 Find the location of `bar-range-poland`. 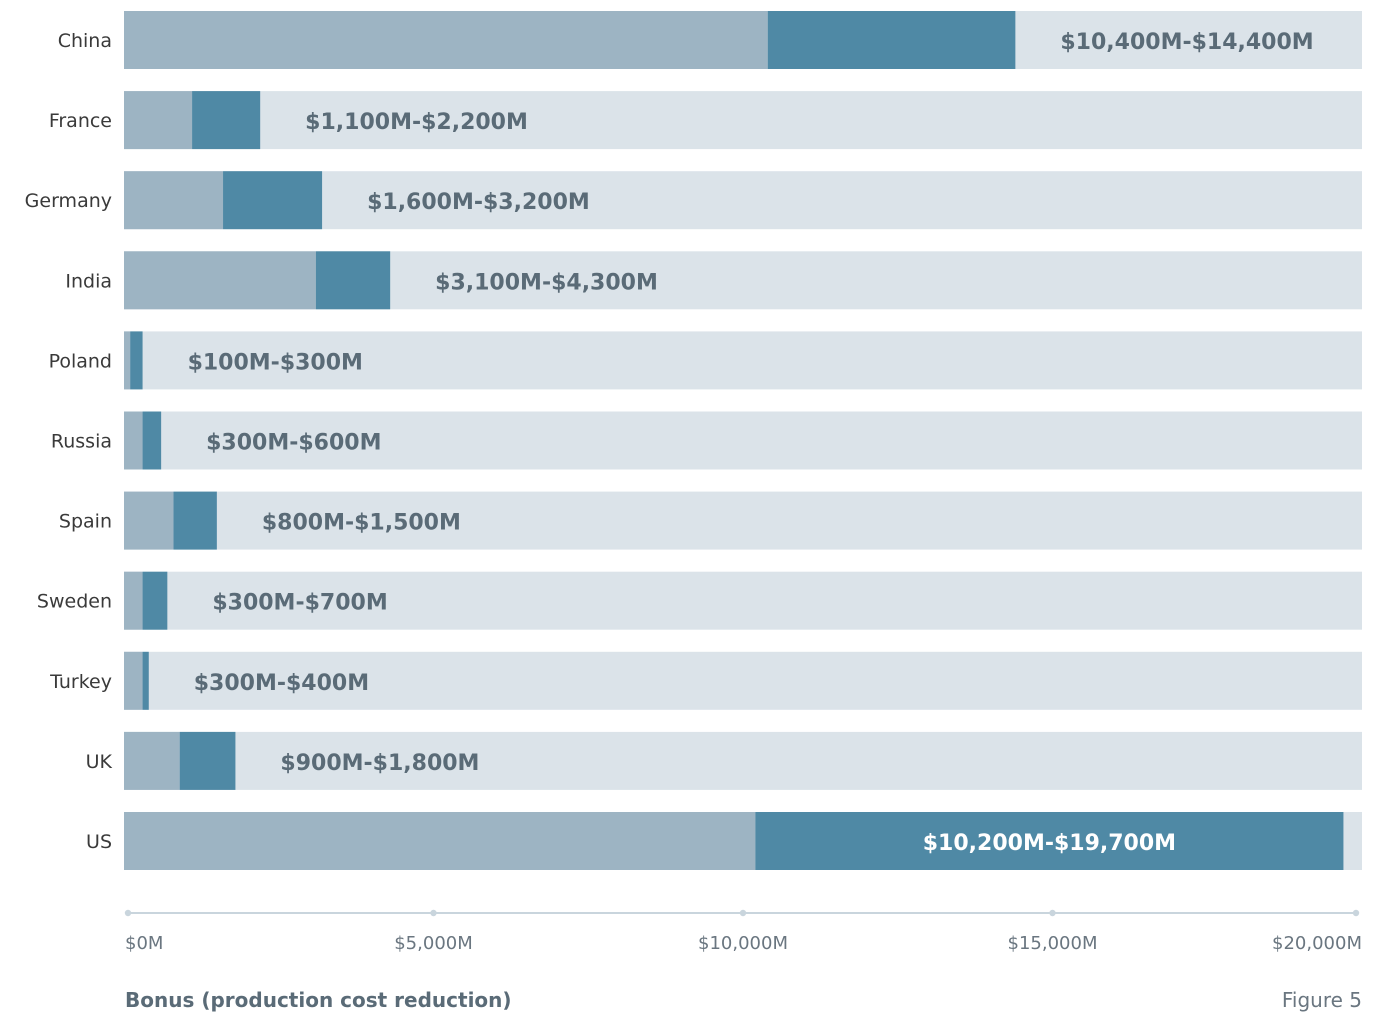

bar-range-poland is located at coordinates (136, 360).